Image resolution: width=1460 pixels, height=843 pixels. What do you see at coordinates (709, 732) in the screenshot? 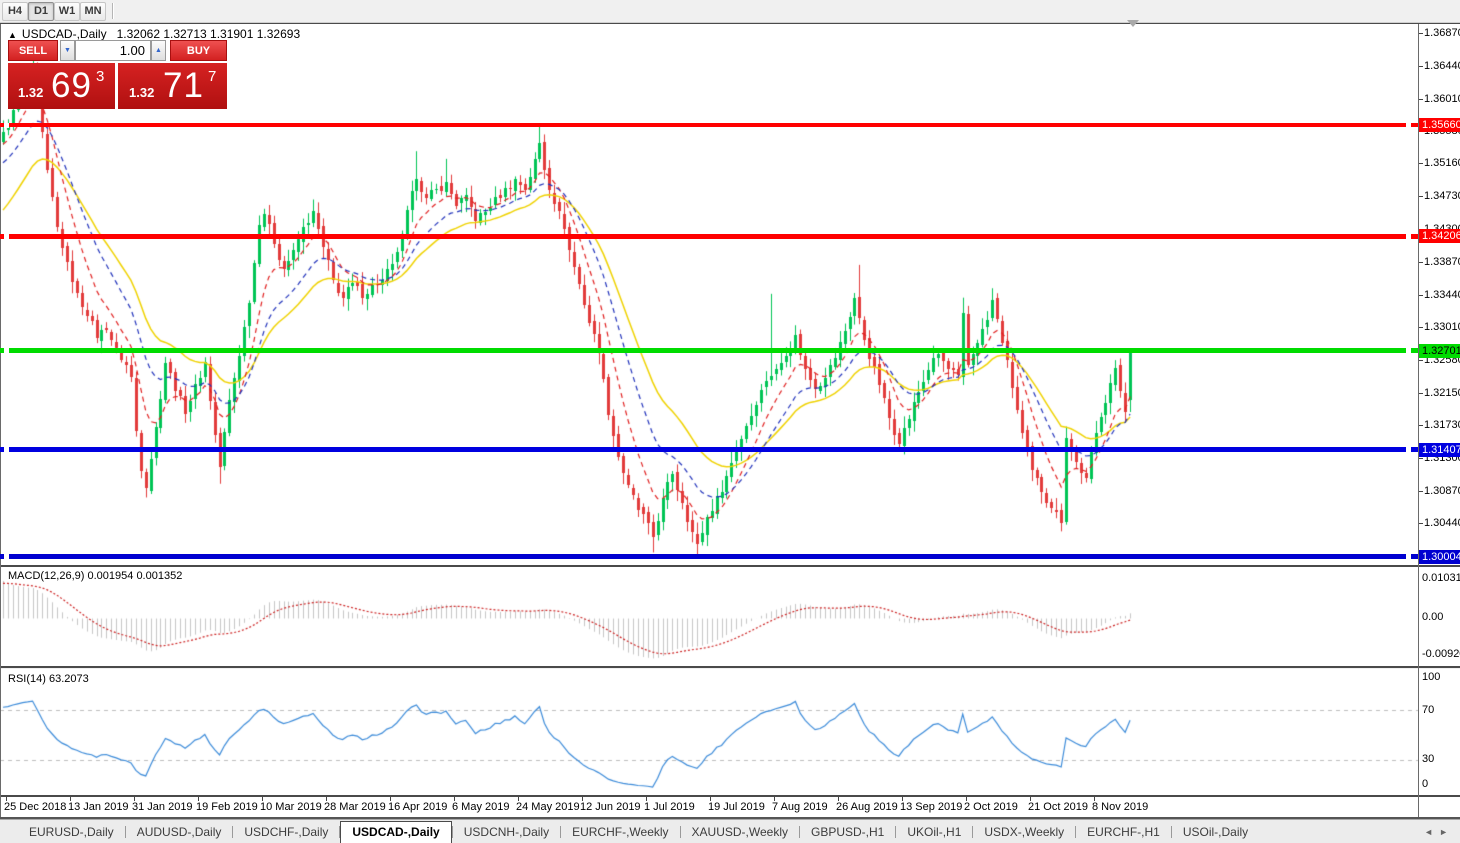
I see `rsi-indicator-chart` at bounding box center [709, 732].